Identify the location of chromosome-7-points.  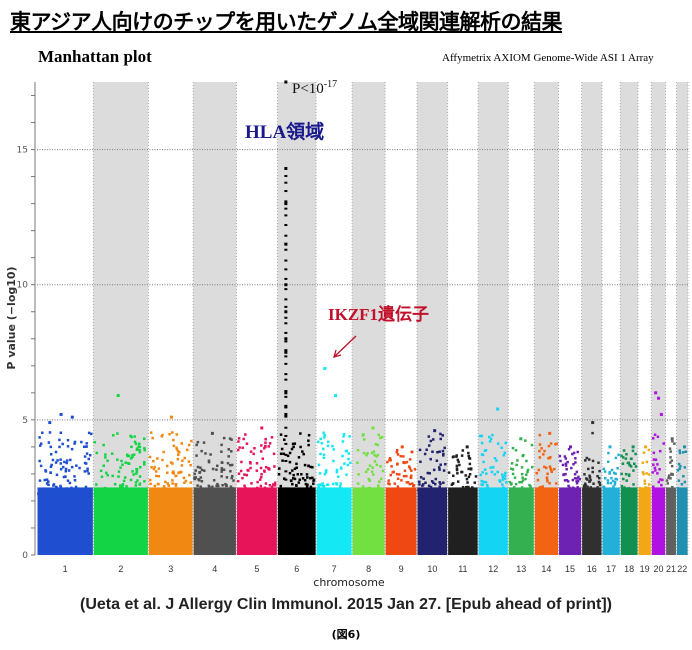
(334, 461).